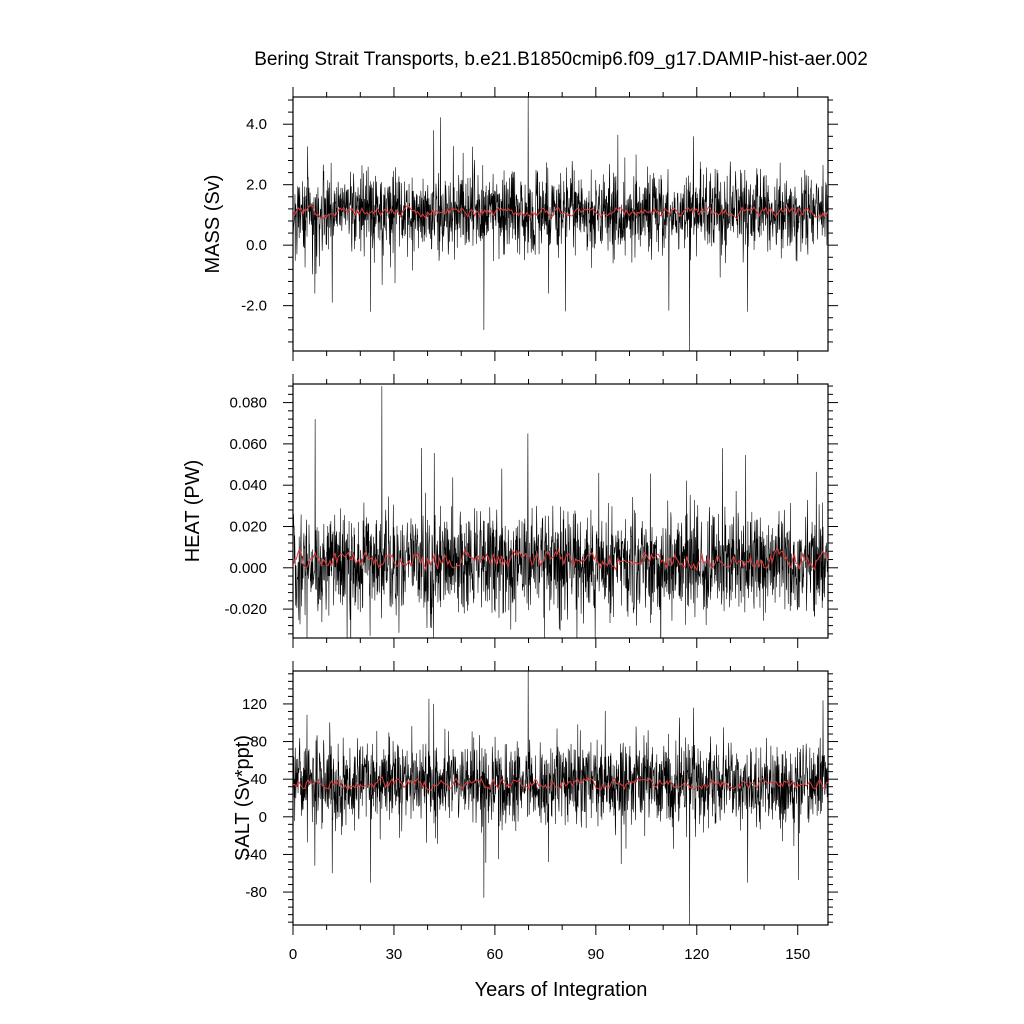 The height and width of the screenshot is (1024, 1024). What do you see at coordinates (560, 783) in the screenshot?
I see `panel-salt-series-smoothed` at bounding box center [560, 783].